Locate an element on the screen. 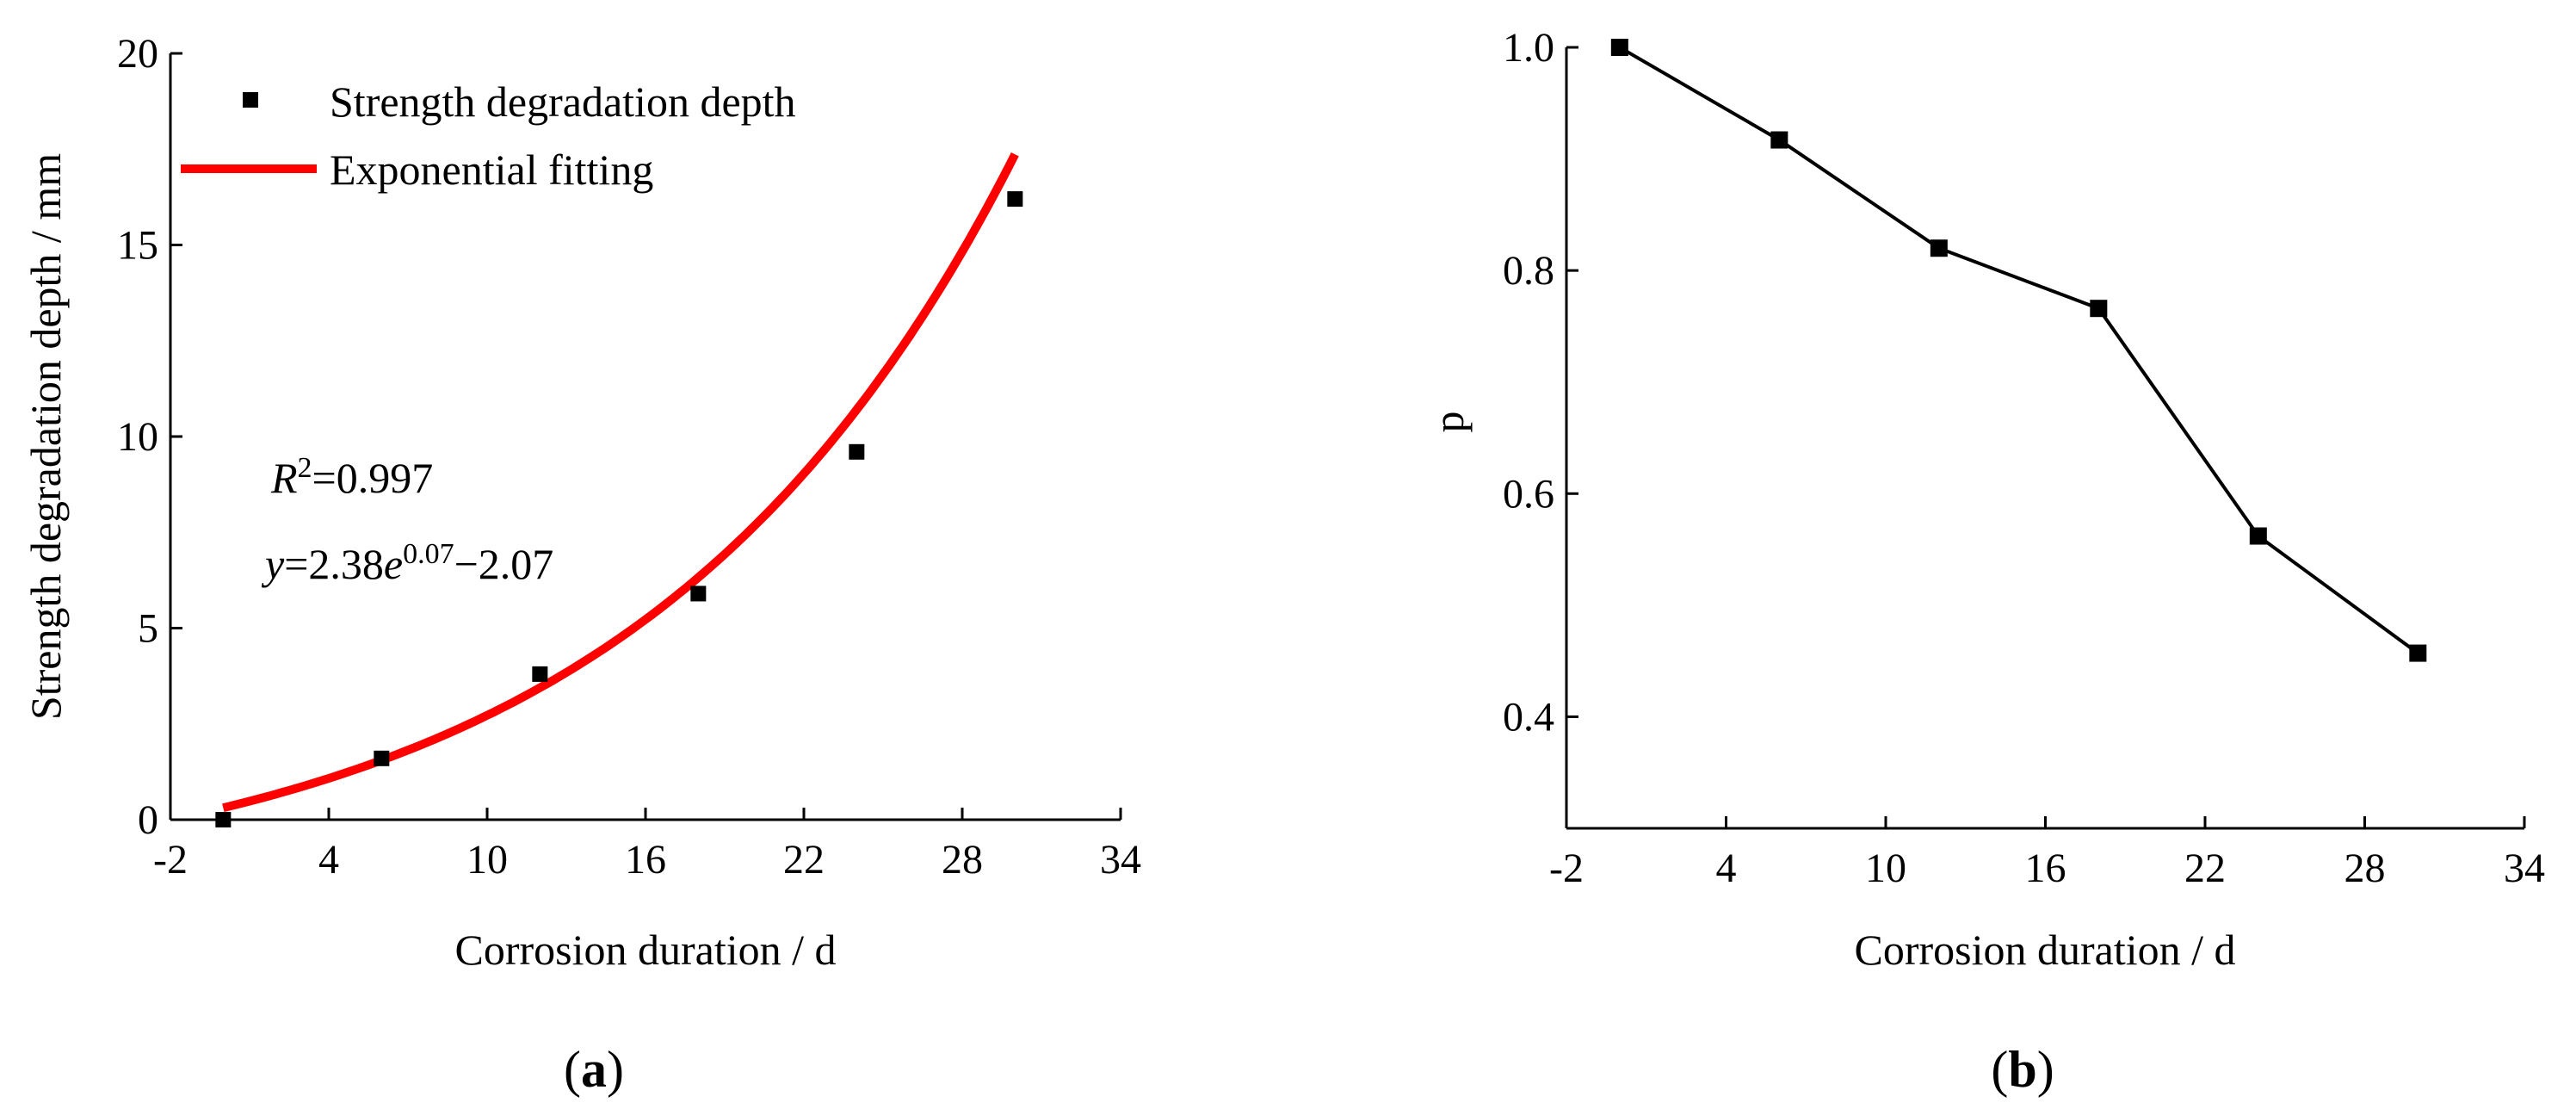 This screenshot has width=2576, height=1109. y-tick-label: 5 is located at coordinates (148, 629).